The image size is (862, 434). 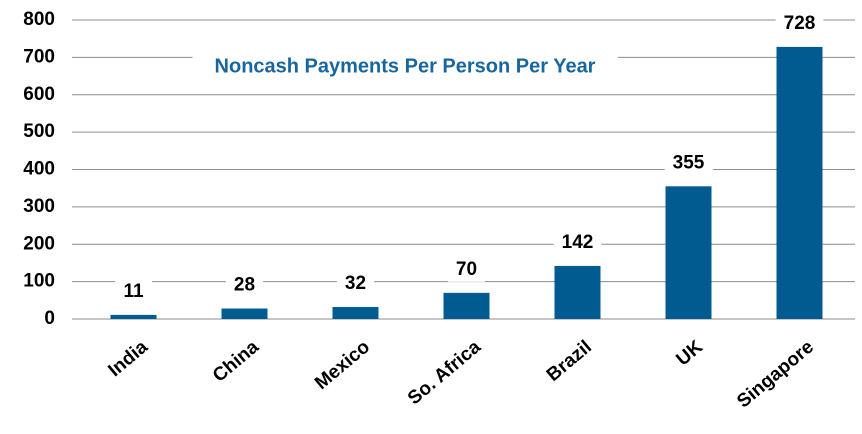 What do you see at coordinates (39, 131) in the screenshot?
I see `y-tick-label: 500` at bounding box center [39, 131].